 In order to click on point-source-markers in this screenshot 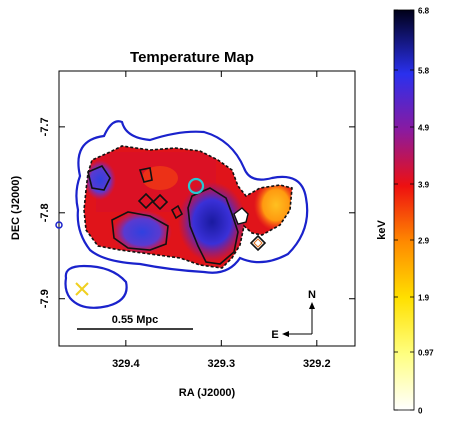, I will do `click(202, 222)`.